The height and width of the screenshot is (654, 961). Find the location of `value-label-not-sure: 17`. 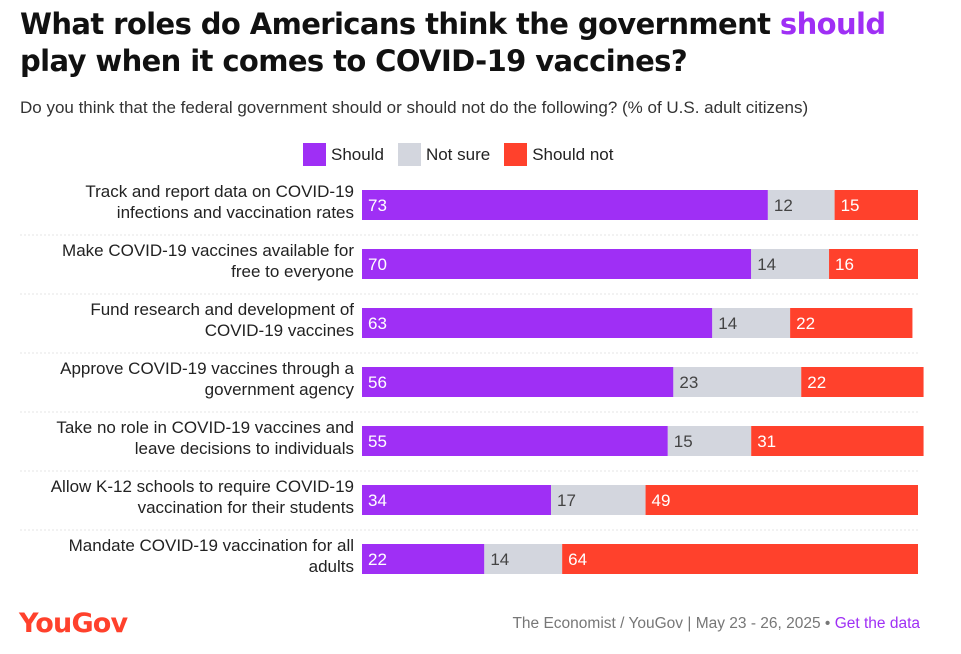

value-label-not-sure: 17 is located at coordinates (566, 500).